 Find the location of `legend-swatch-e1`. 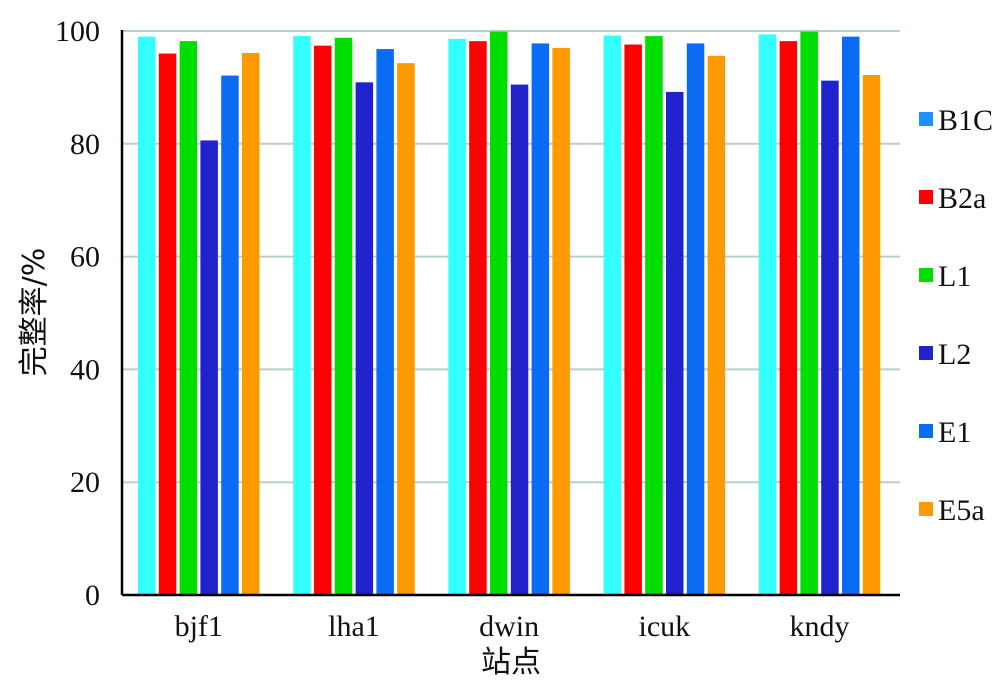

legend-swatch-e1 is located at coordinates (926, 431).